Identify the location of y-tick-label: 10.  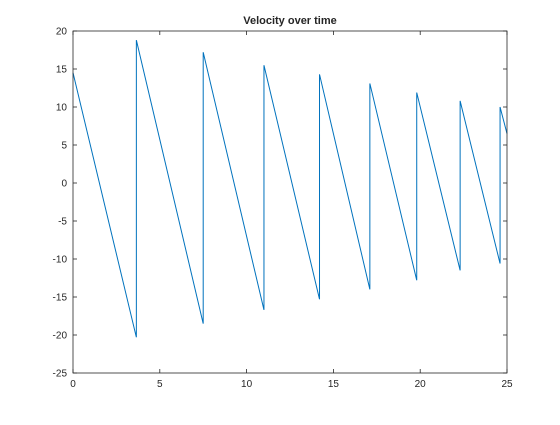
(62, 108).